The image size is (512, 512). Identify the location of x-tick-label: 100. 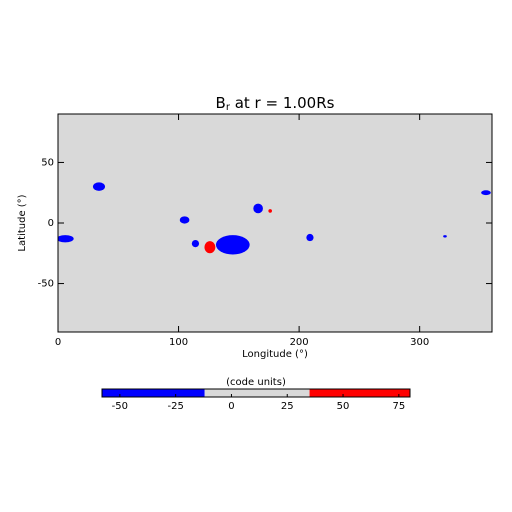
(178, 342).